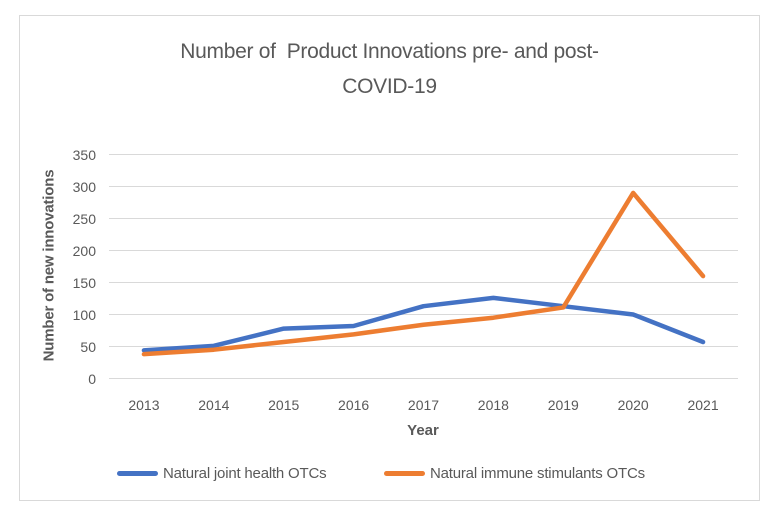  I want to click on x-tick-label-2014: 2014, so click(214, 405).